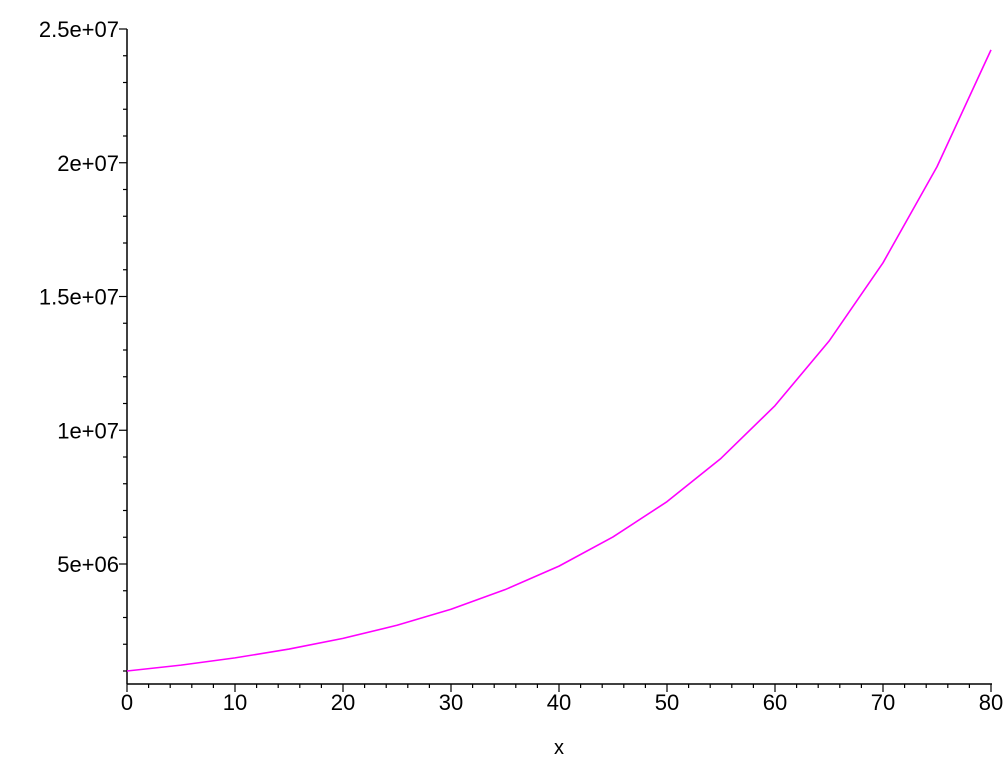 Image resolution: width=1008 pixels, height=767 pixels. What do you see at coordinates (343, 702) in the screenshot?
I see `x-tick-label: 20` at bounding box center [343, 702].